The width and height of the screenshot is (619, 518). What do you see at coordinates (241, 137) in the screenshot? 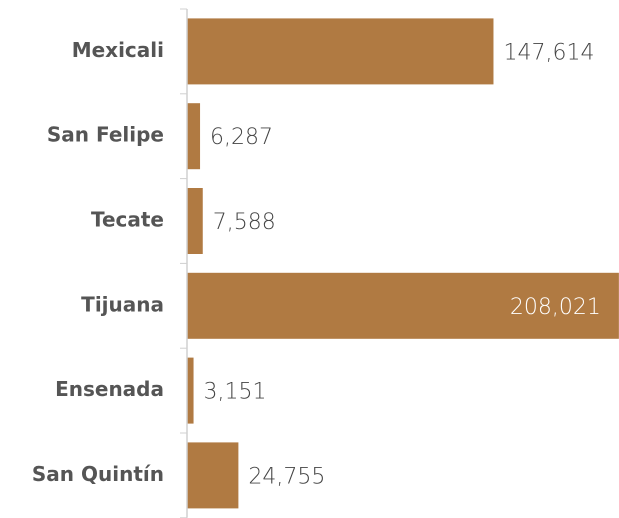
I see `value-label: 6,287` at bounding box center [241, 137].